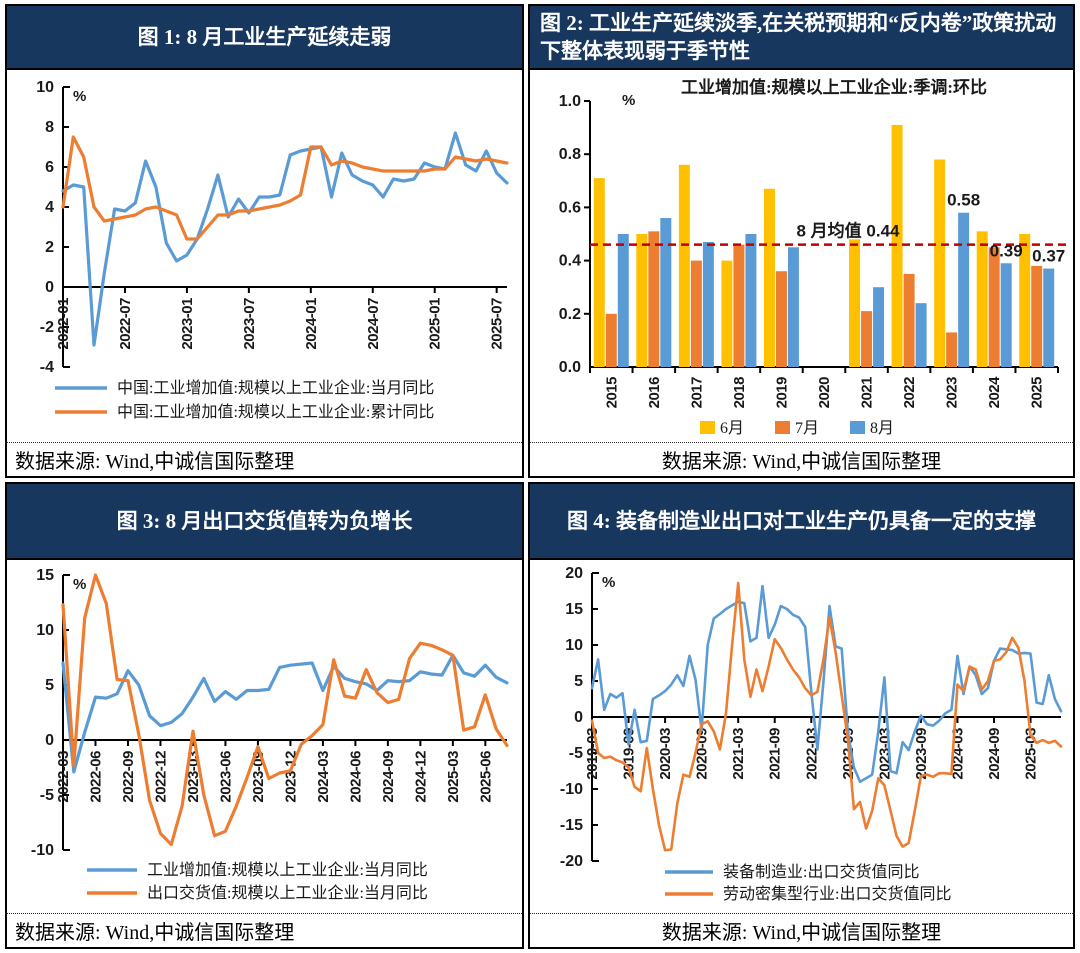  Describe the element at coordinates (47, 367) in the screenshot. I see `svg-text: -4` at that location.